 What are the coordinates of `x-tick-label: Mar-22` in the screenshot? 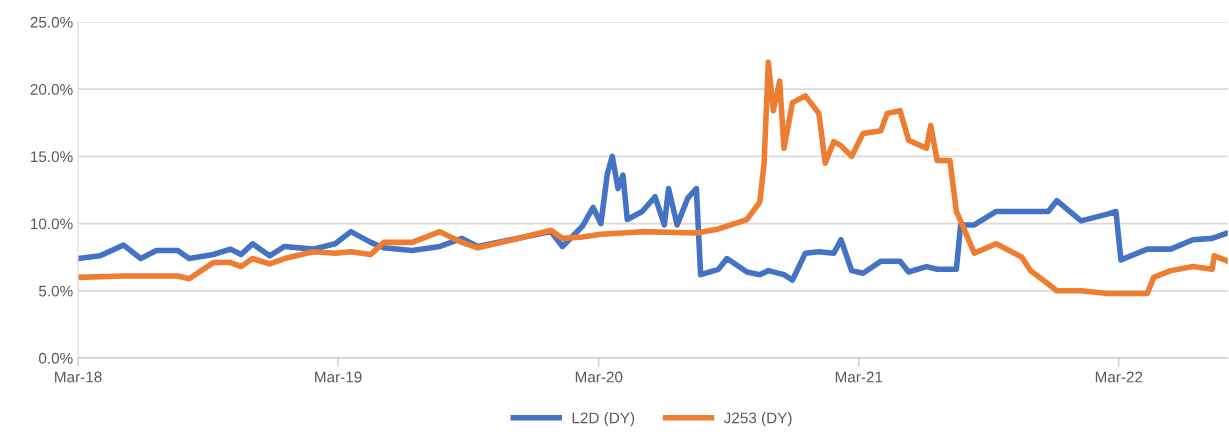 It's located at (1119, 377).